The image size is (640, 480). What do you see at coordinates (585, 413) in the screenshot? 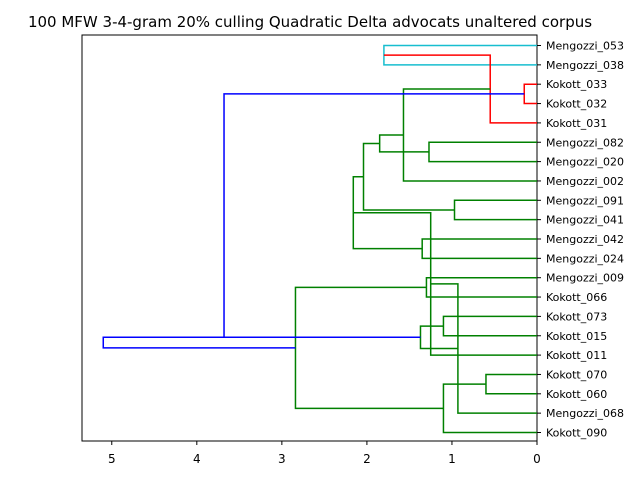
I see `leaf-label: Mengozzi_068` at bounding box center [585, 413].